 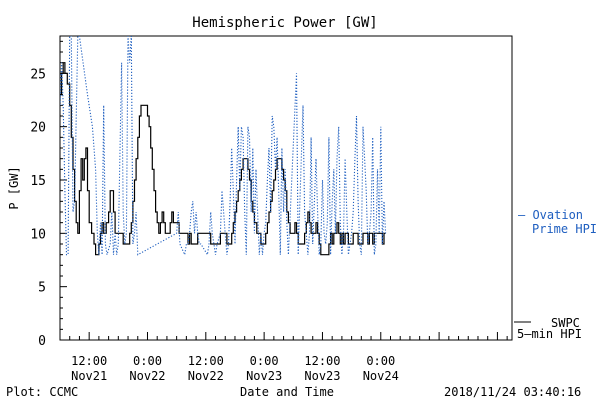 I want to click on x-axis-label: Date and Time, so click(x=287, y=392).